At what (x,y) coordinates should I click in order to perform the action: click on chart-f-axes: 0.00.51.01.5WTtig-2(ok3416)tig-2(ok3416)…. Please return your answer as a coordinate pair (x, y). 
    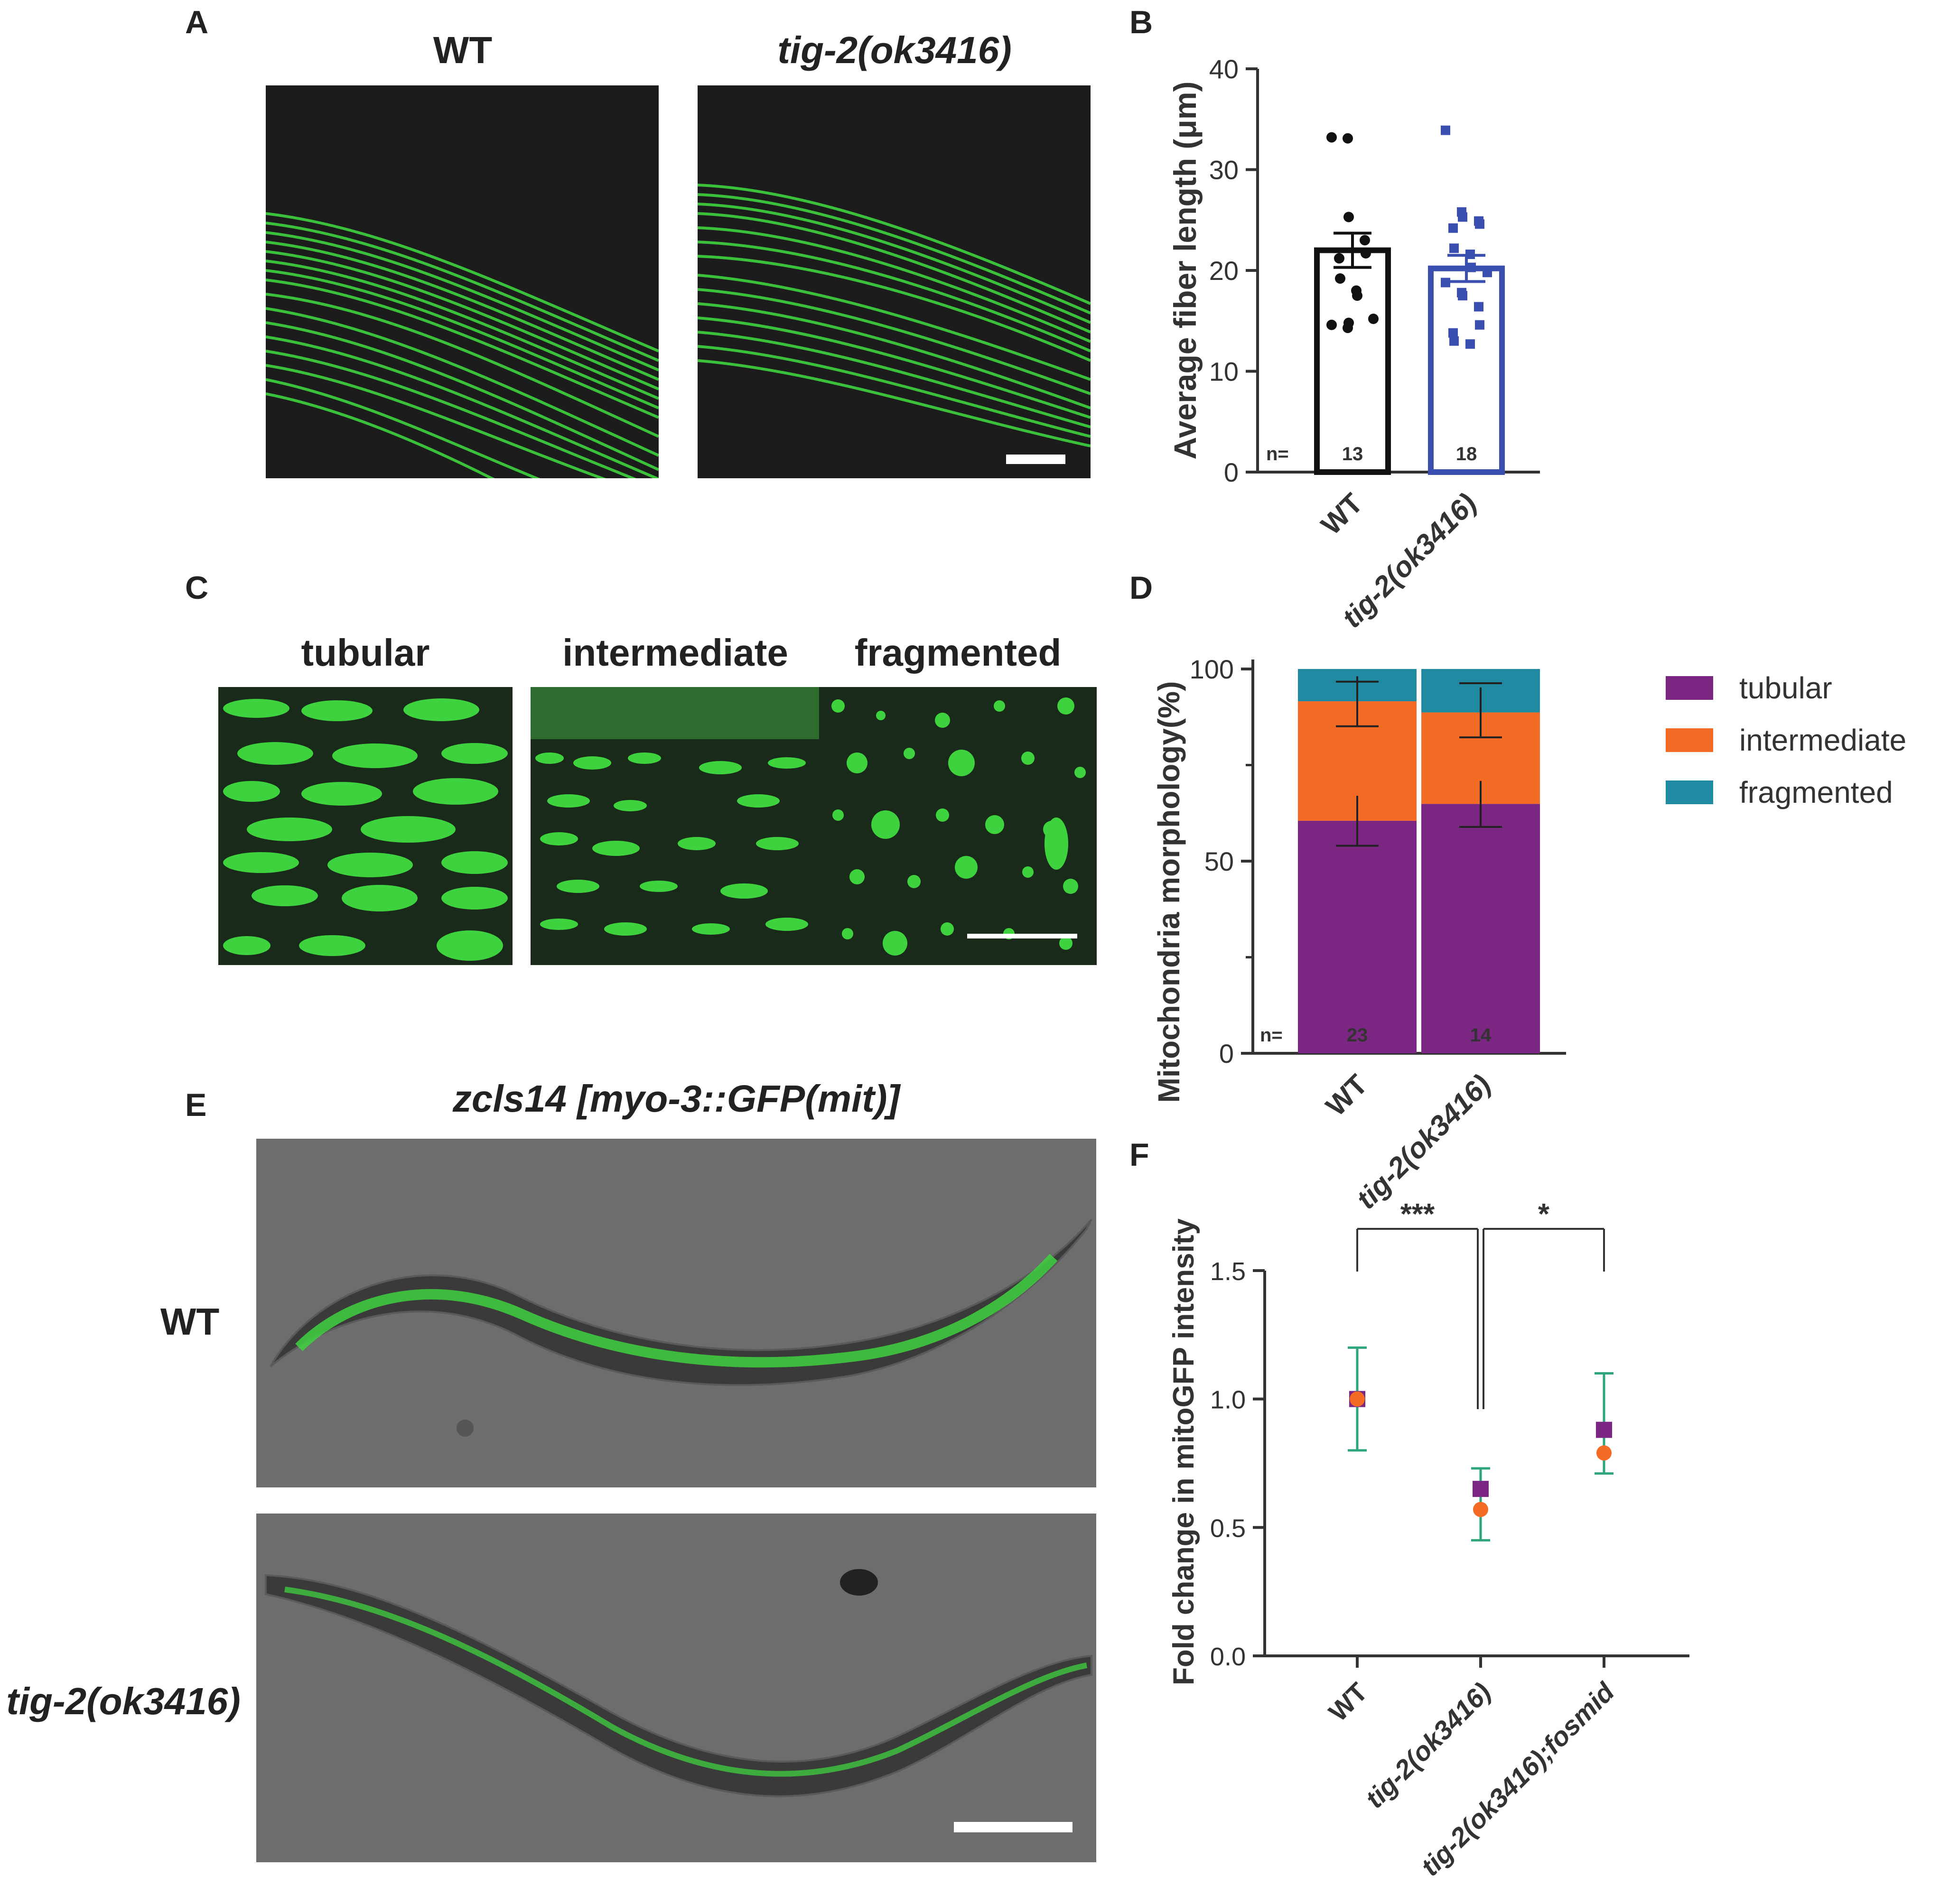
    Looking at the image, I should click on (1449, 1569).